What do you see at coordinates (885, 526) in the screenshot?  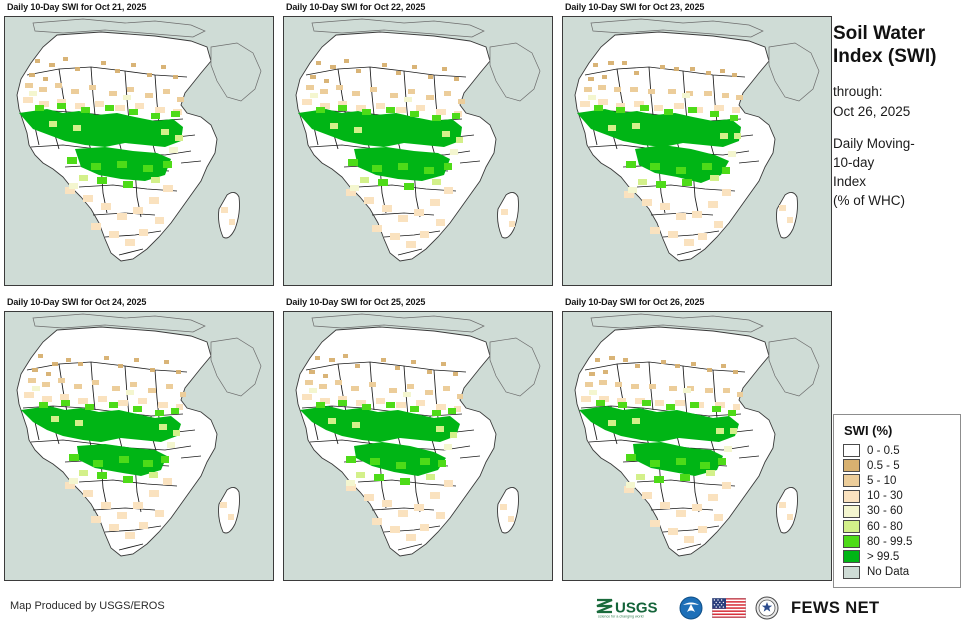 I see `legend-label: 60 - 80` at bounding box center [885, 526].